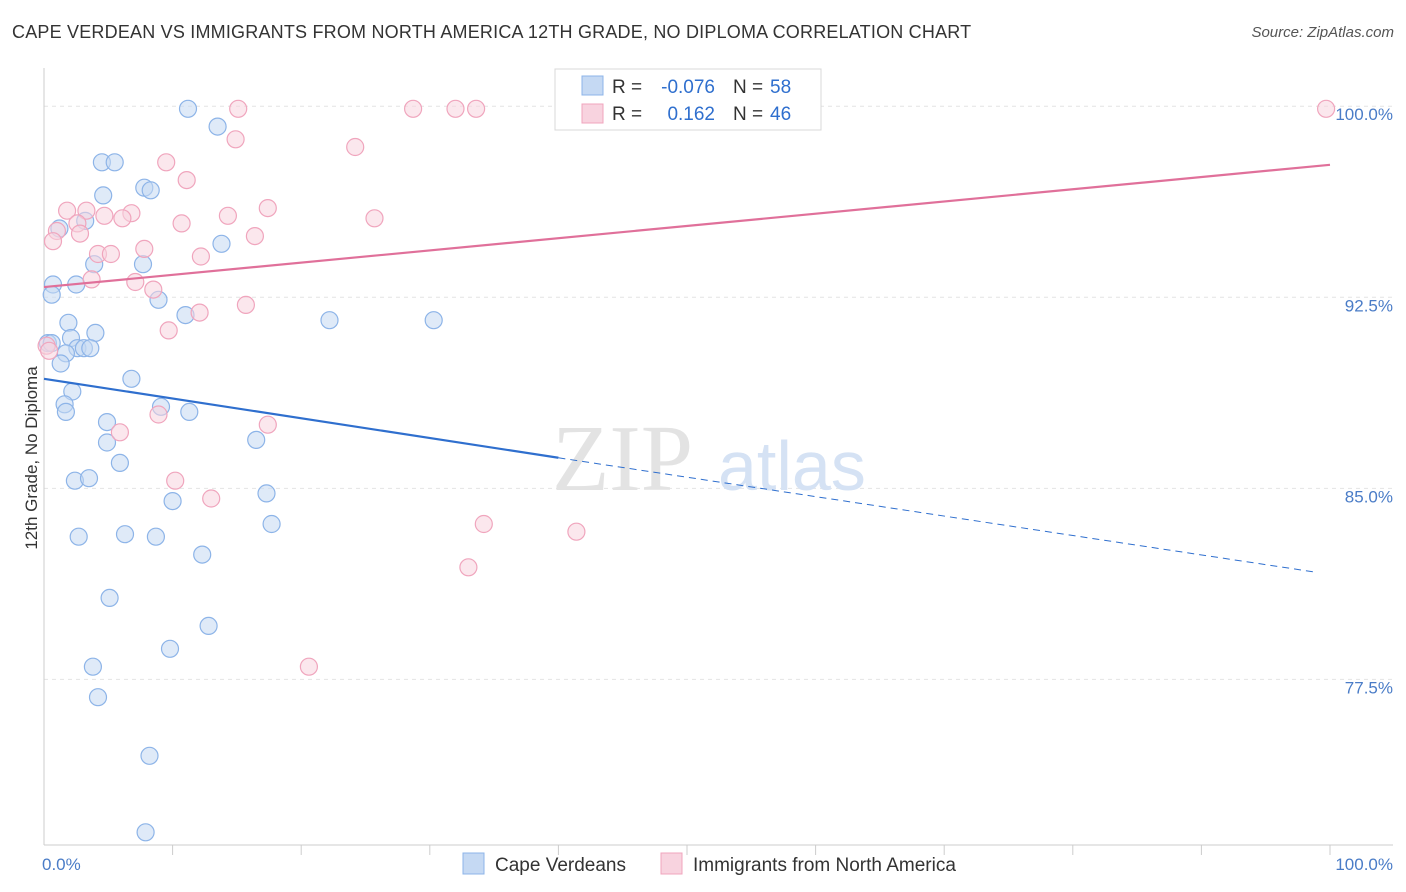 Image resolution: width=1406 pixels, height=892 pixels. Describe the element at coordinates (1322, 32) in the screenshot. I see `chart-source: Source: ZipAtlas.com` at that location.